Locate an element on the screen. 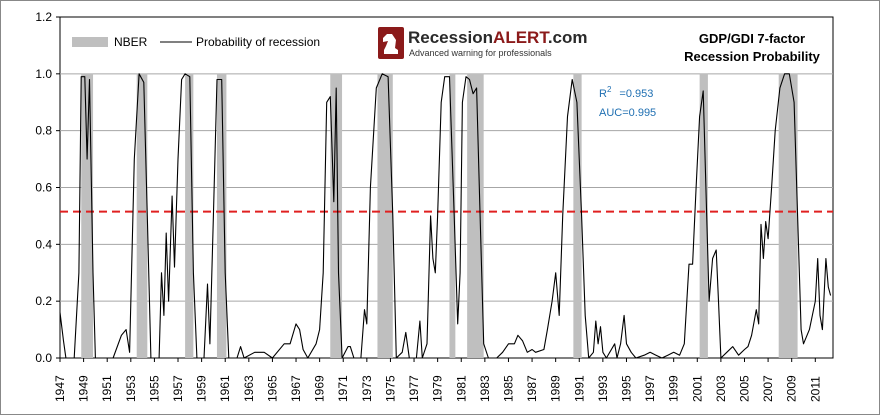 The width and height of the screenshot is (880, 415). brand-tagline: Advanced warning for professionals is located at coordinates (480, 53).